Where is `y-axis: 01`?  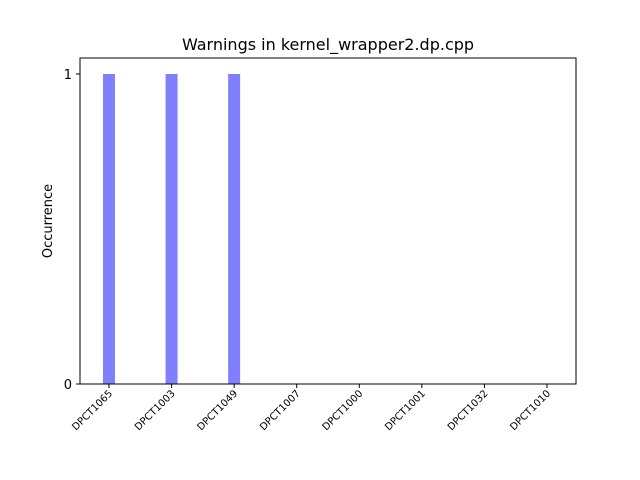
y-axis: 01 is located at coordinates (72, 230).